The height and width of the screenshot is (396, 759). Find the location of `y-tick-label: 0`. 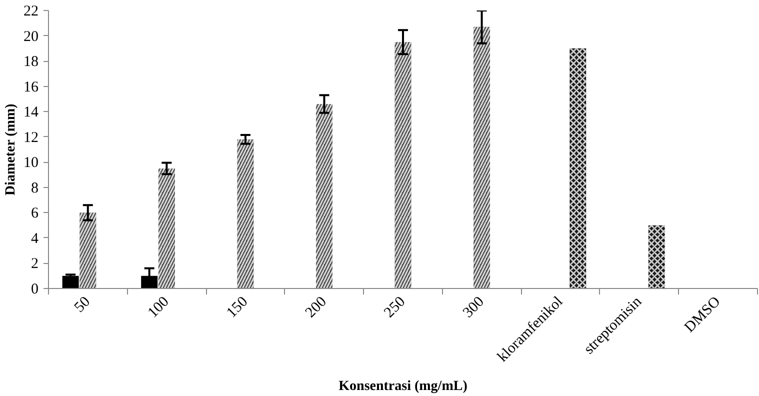

y-tick-label: 0 is located at coordinates (34, 290).